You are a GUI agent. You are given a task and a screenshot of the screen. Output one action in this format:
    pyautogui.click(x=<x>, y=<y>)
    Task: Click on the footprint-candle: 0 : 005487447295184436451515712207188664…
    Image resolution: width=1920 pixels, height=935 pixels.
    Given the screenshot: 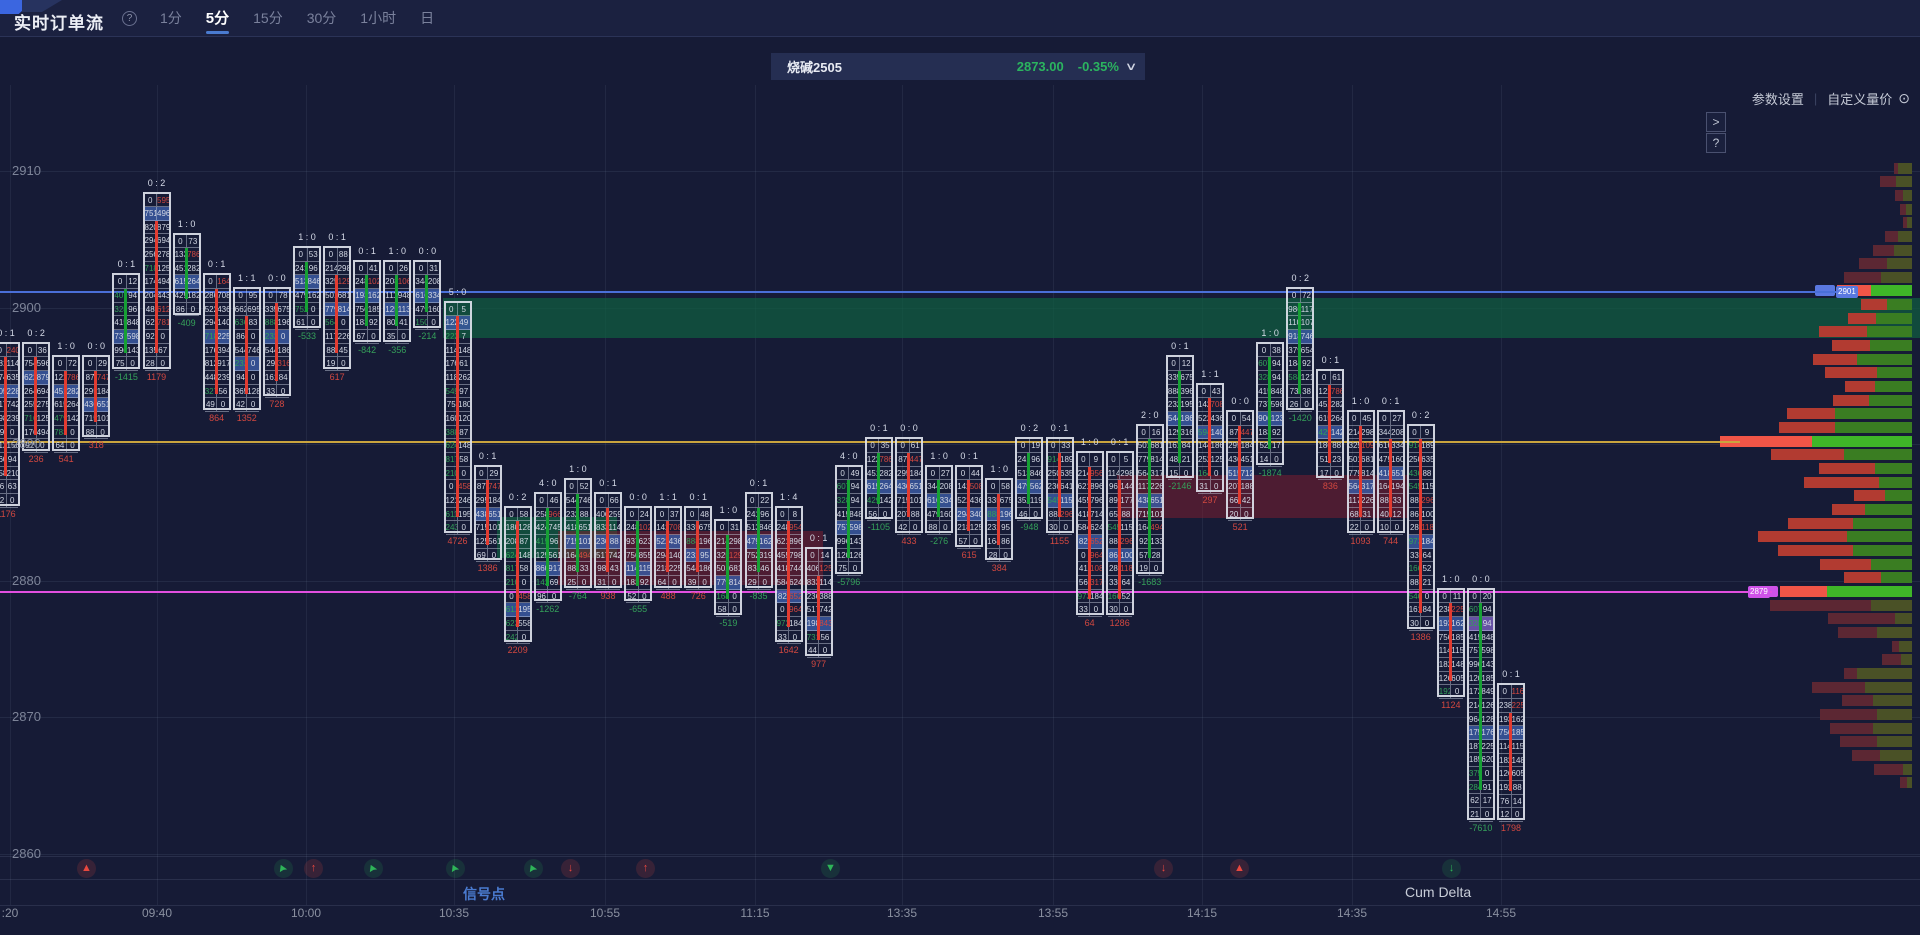 What is the action you would take?
    pyautogui.click(x=1240, y=464)
    